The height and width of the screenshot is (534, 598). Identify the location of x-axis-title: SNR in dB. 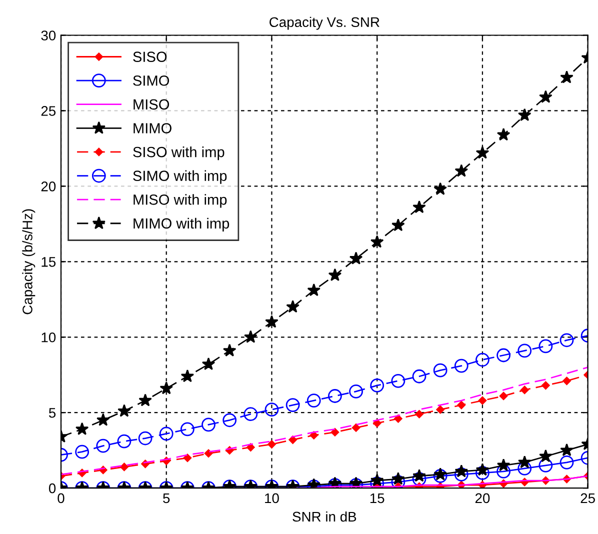
(324, 516).